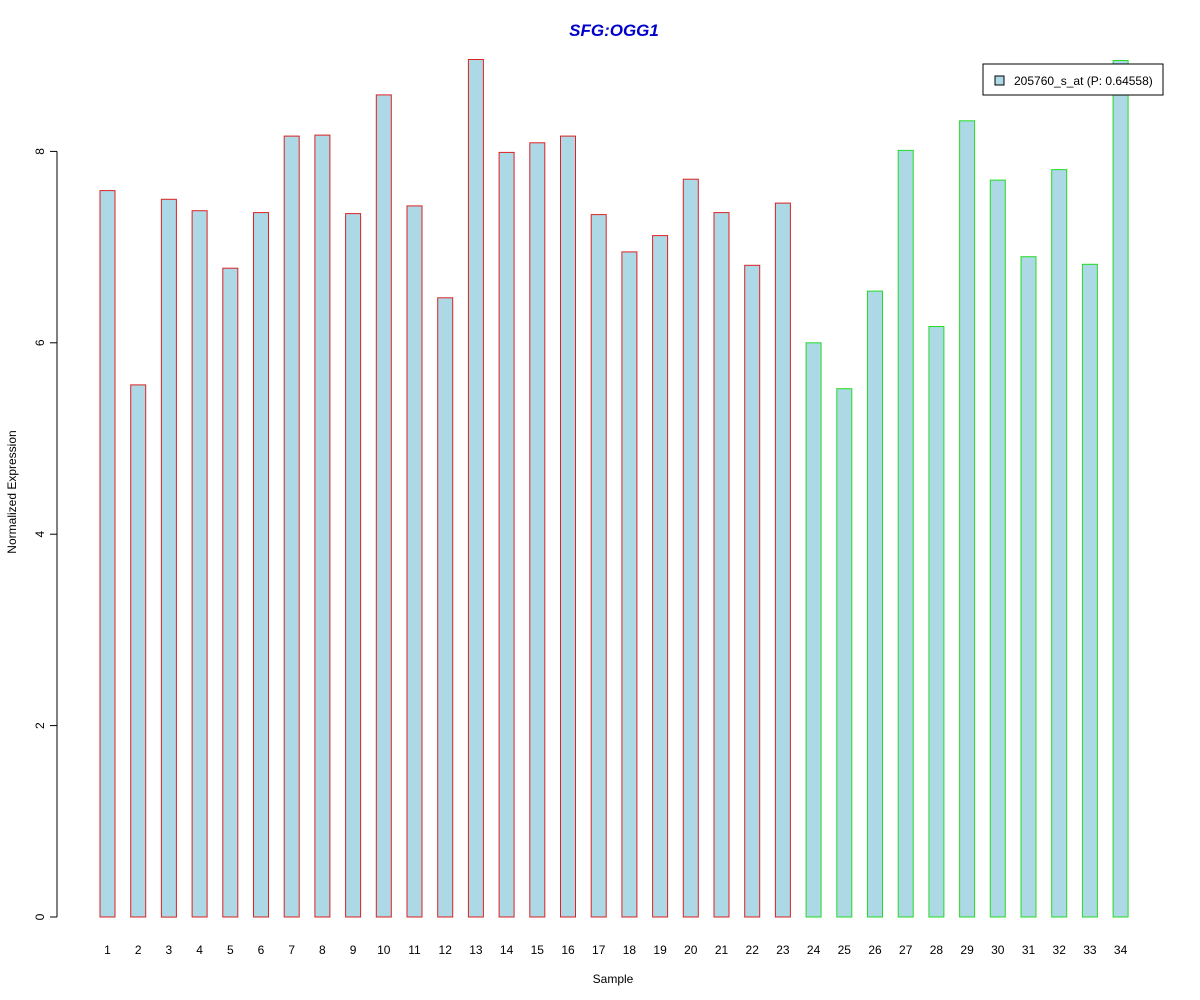 The height and width of the screenshot is (1000, 1200). What do you see at coordinates (12, 491) in the screenshot?
I see `y-axis-label: Normalized Expression` at bounding box center [12, 491].